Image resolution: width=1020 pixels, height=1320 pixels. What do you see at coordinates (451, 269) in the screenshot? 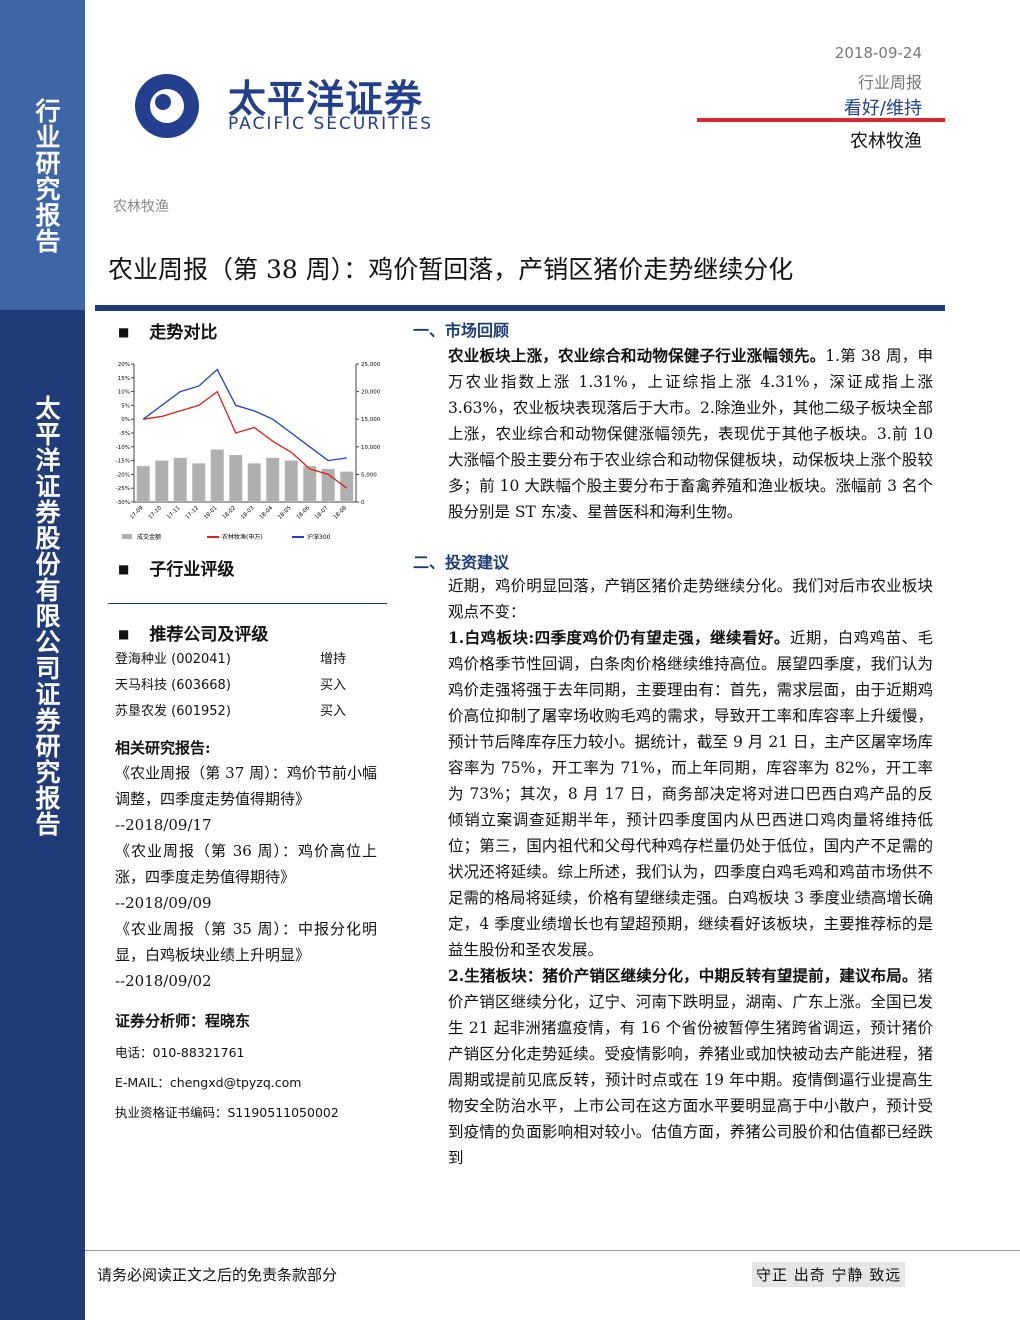
I see `report-title: 农业周报（第 38 周）：鸡价暂回落，产销区猪价走势继续分化` at bounding box center [451, 269].